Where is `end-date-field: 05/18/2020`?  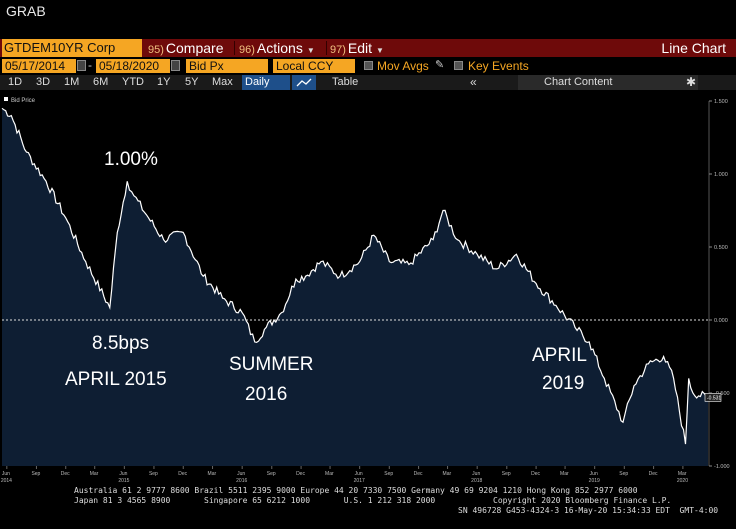
end-date-field: 05/18/2020 is located at coordinates (133, 66).